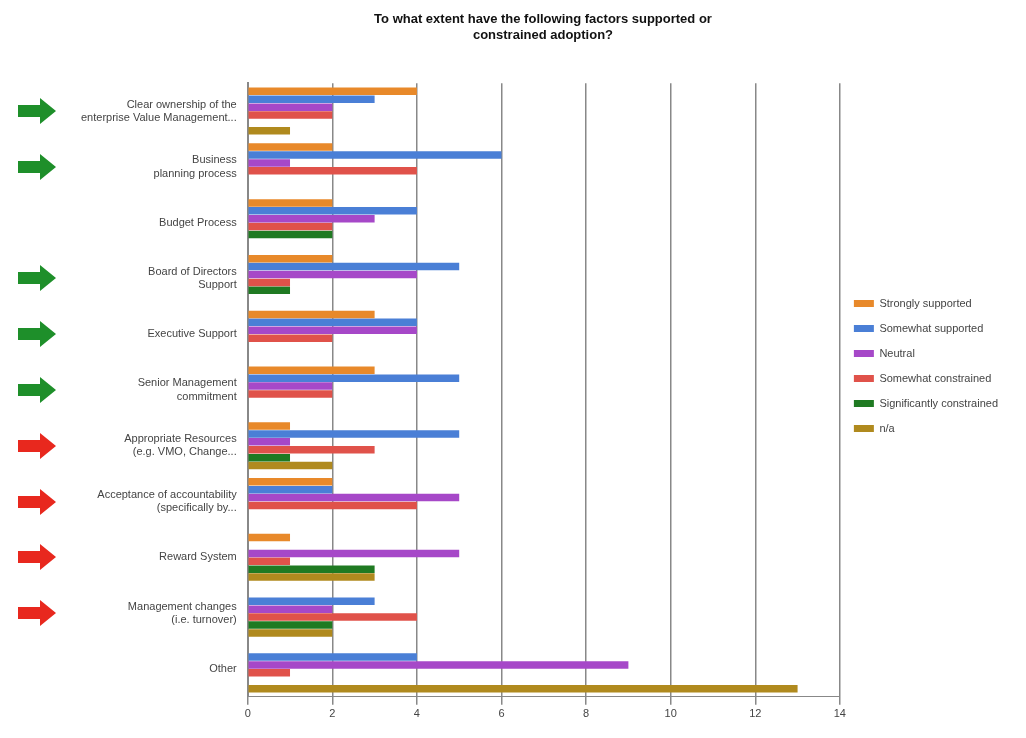 This screenshot has height=738, width=1026. What do you see at coordinates (586, 713) in the screenshot?
I see `x-tick-label: 8` at bounding box center [586, 713].